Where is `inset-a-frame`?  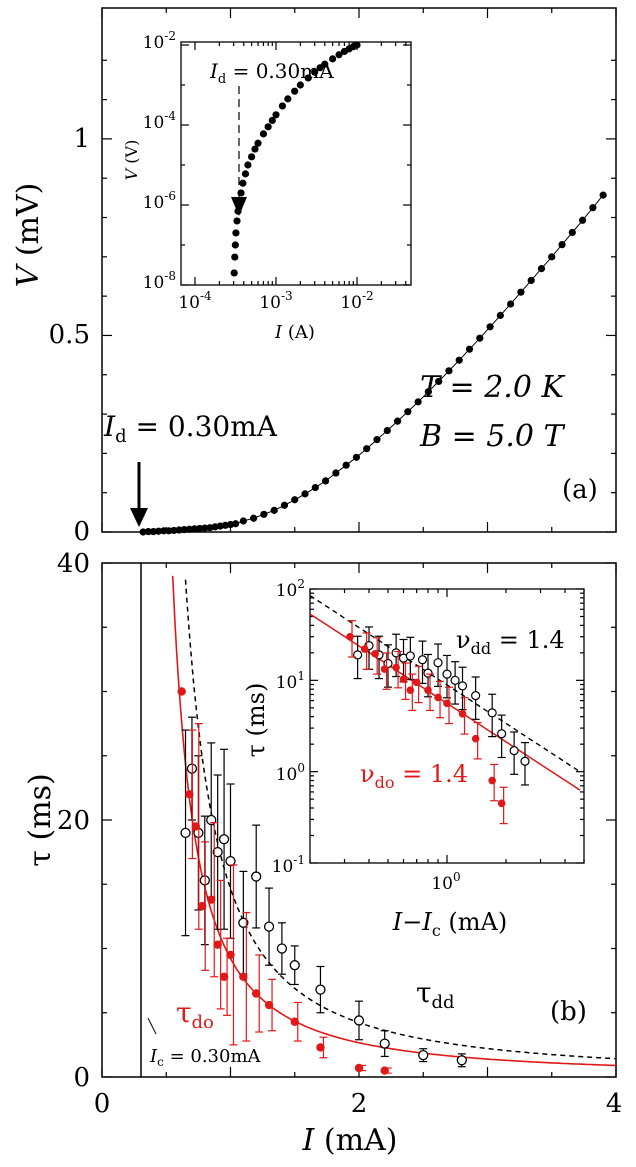 inset-a-frame is located at coordinates (296, 163).